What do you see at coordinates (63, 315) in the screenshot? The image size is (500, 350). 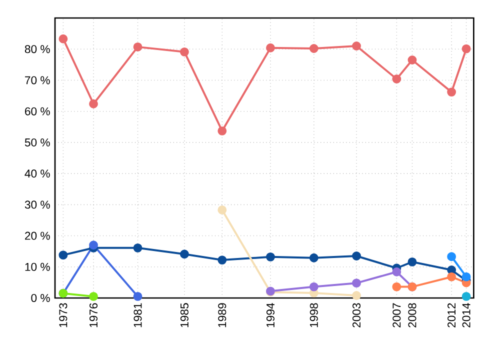 I see `x-tick-label: 1973` at bounding box center [63, 315].